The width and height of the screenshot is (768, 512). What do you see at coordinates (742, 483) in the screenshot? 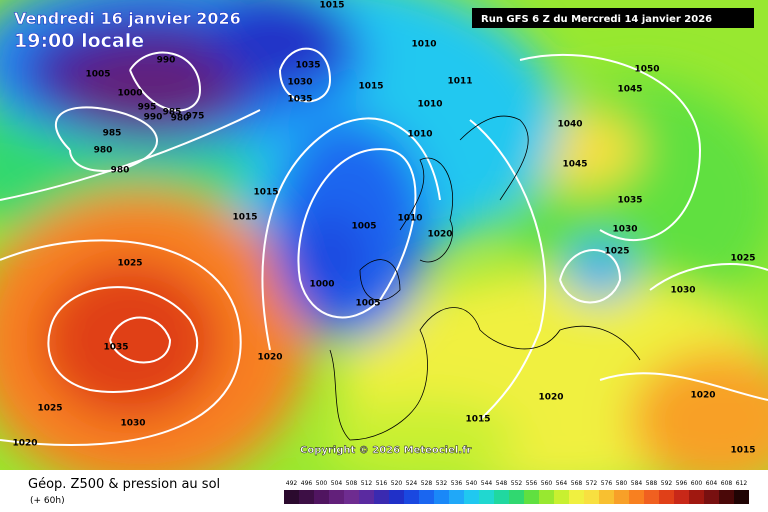
I see `scale-label: 612` at bounding box center [742, 483].